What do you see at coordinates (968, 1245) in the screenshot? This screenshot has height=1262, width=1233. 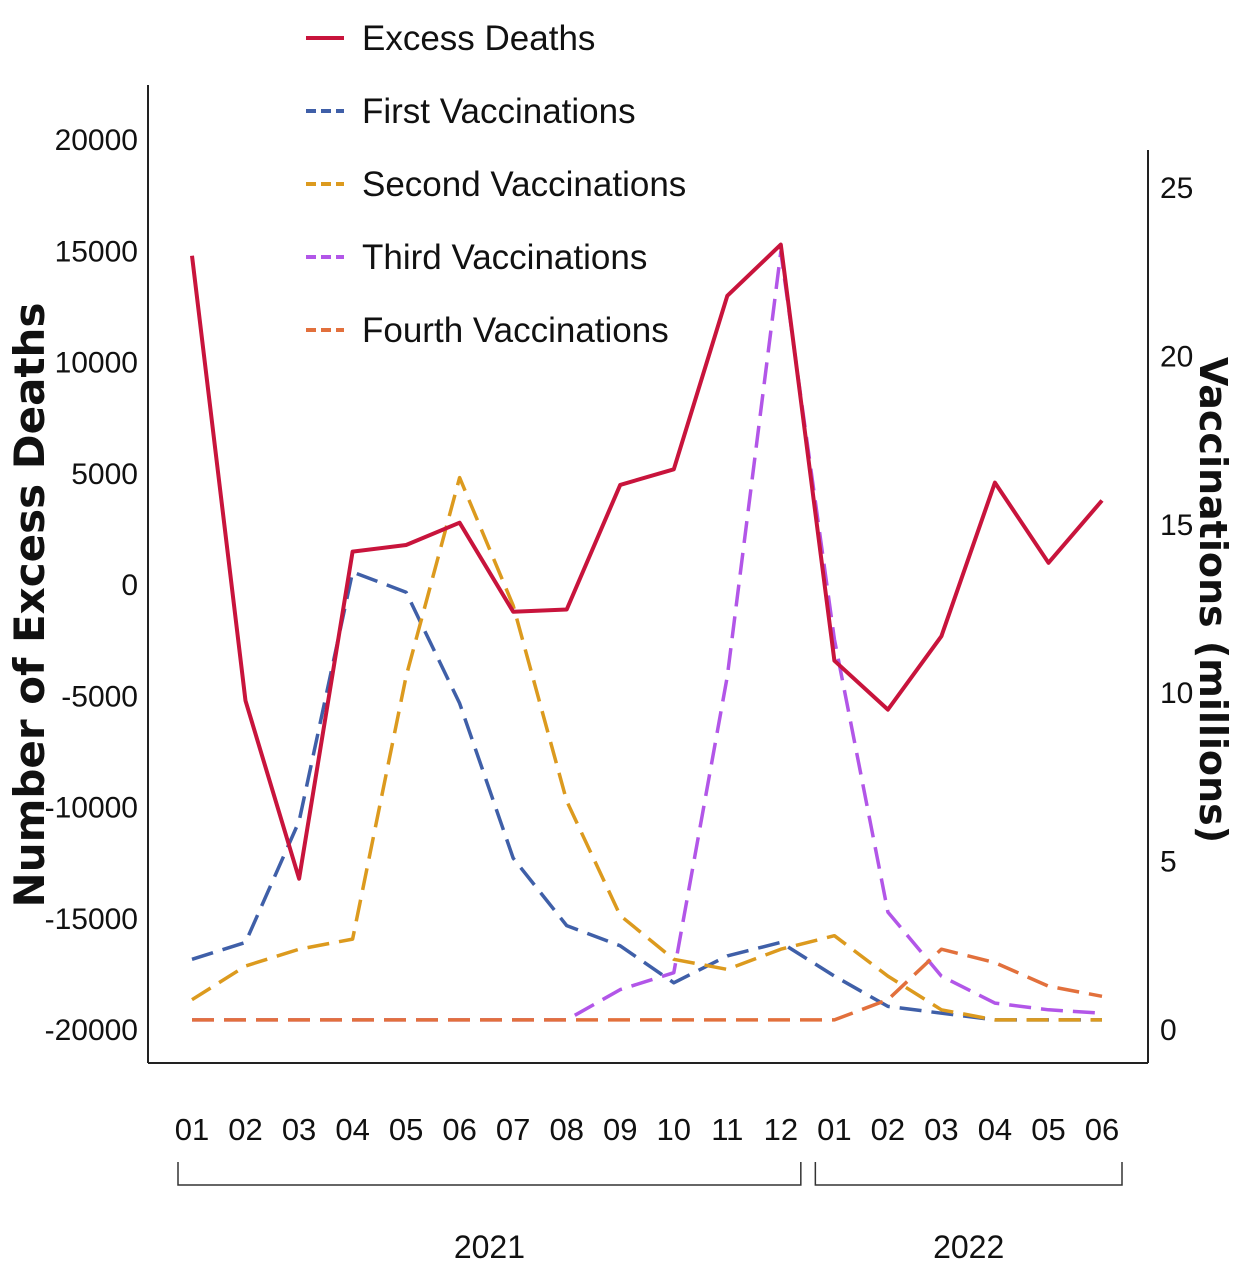 I see `year-label: 2022` at bounding box center [968, 1245].